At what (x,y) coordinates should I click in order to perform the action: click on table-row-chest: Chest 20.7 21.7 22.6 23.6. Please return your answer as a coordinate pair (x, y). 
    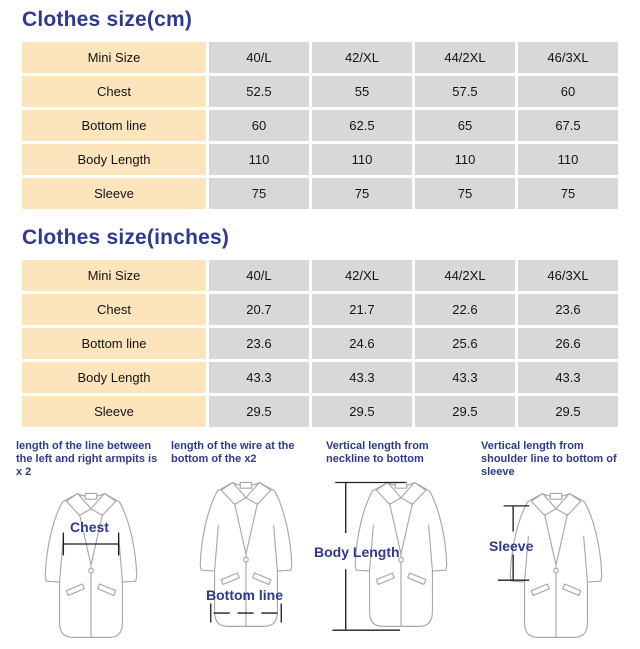
    Looking at the image, I should click on (320, 309).